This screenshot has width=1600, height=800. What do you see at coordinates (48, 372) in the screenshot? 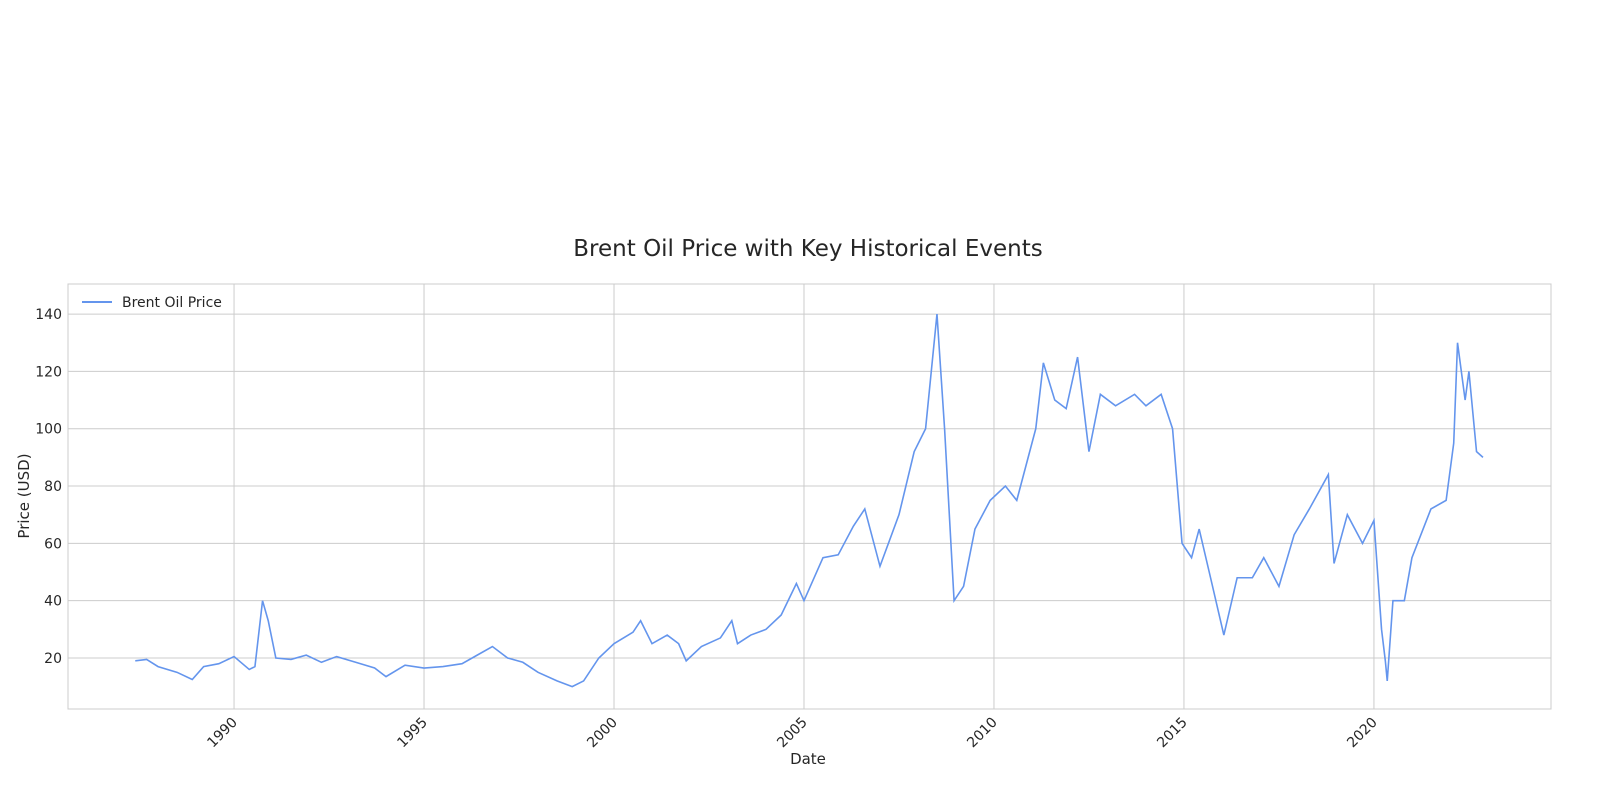
I see `y-tick-label: 120` at bounding box center [48, 372].